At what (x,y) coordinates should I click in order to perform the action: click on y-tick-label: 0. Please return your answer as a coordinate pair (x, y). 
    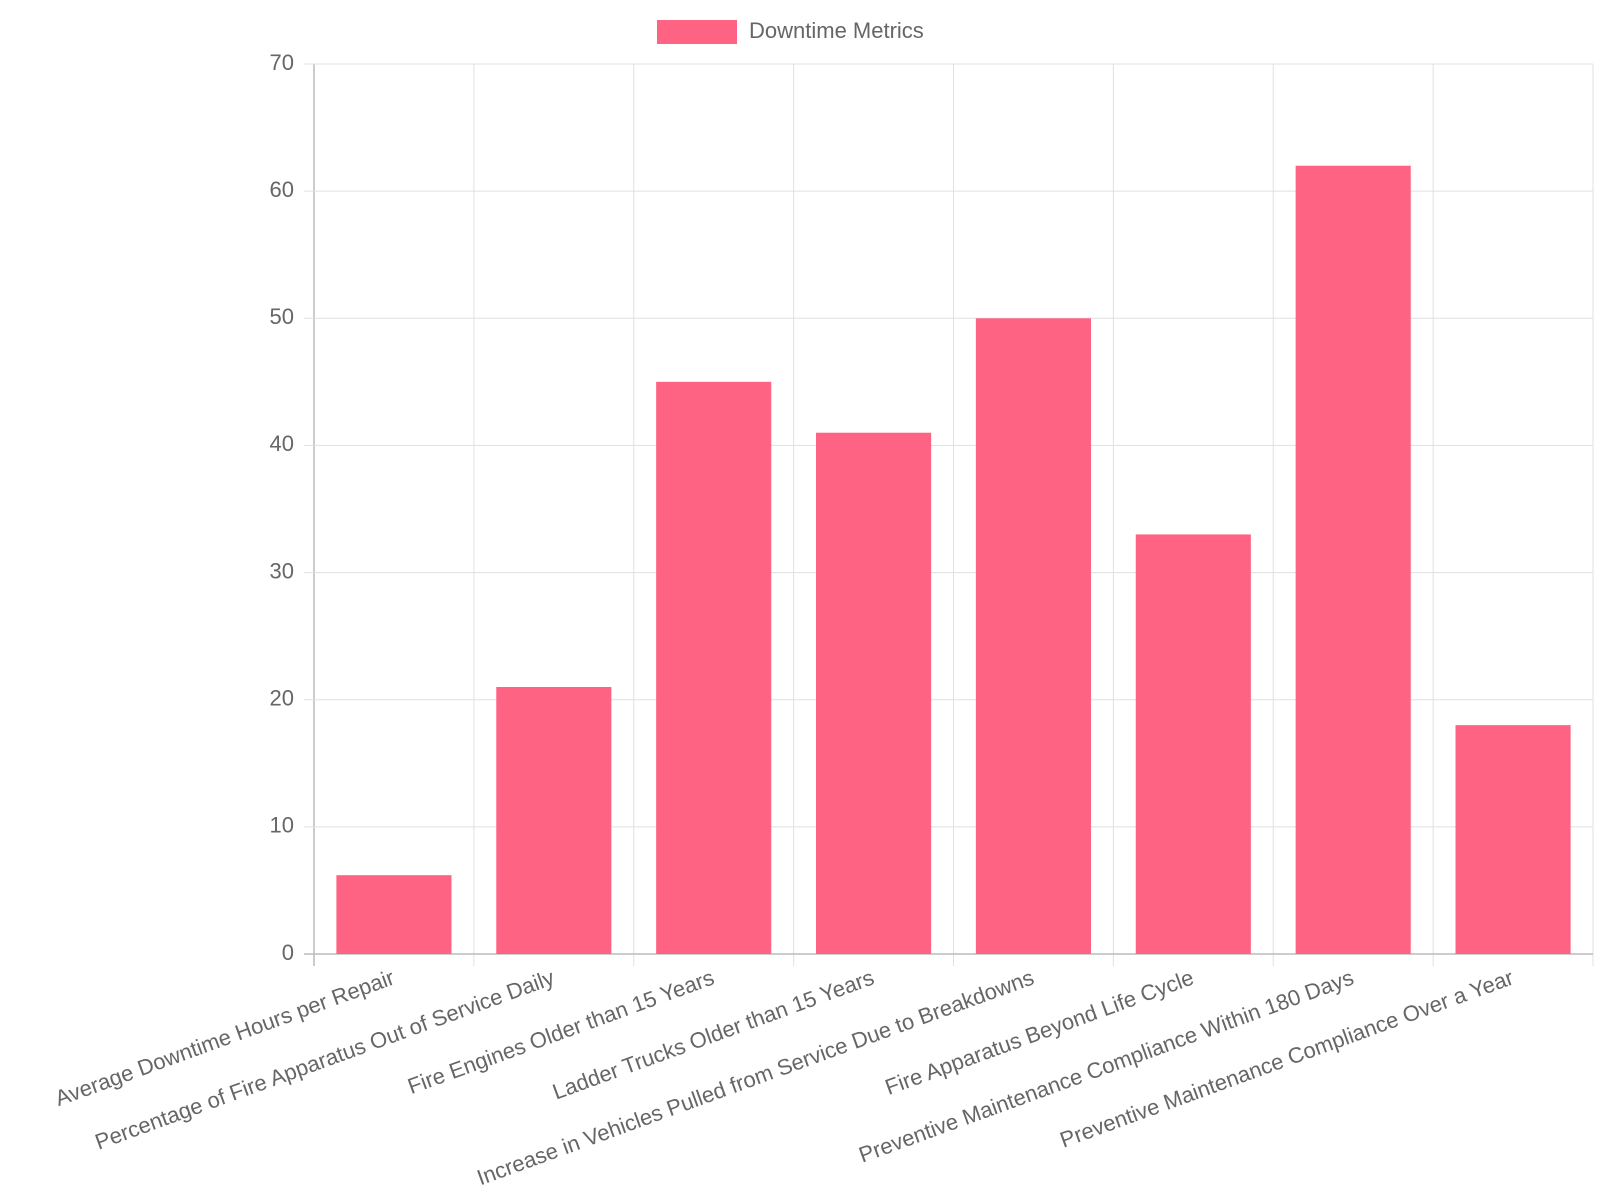
    Looking at the image, I should click on (288, 952).